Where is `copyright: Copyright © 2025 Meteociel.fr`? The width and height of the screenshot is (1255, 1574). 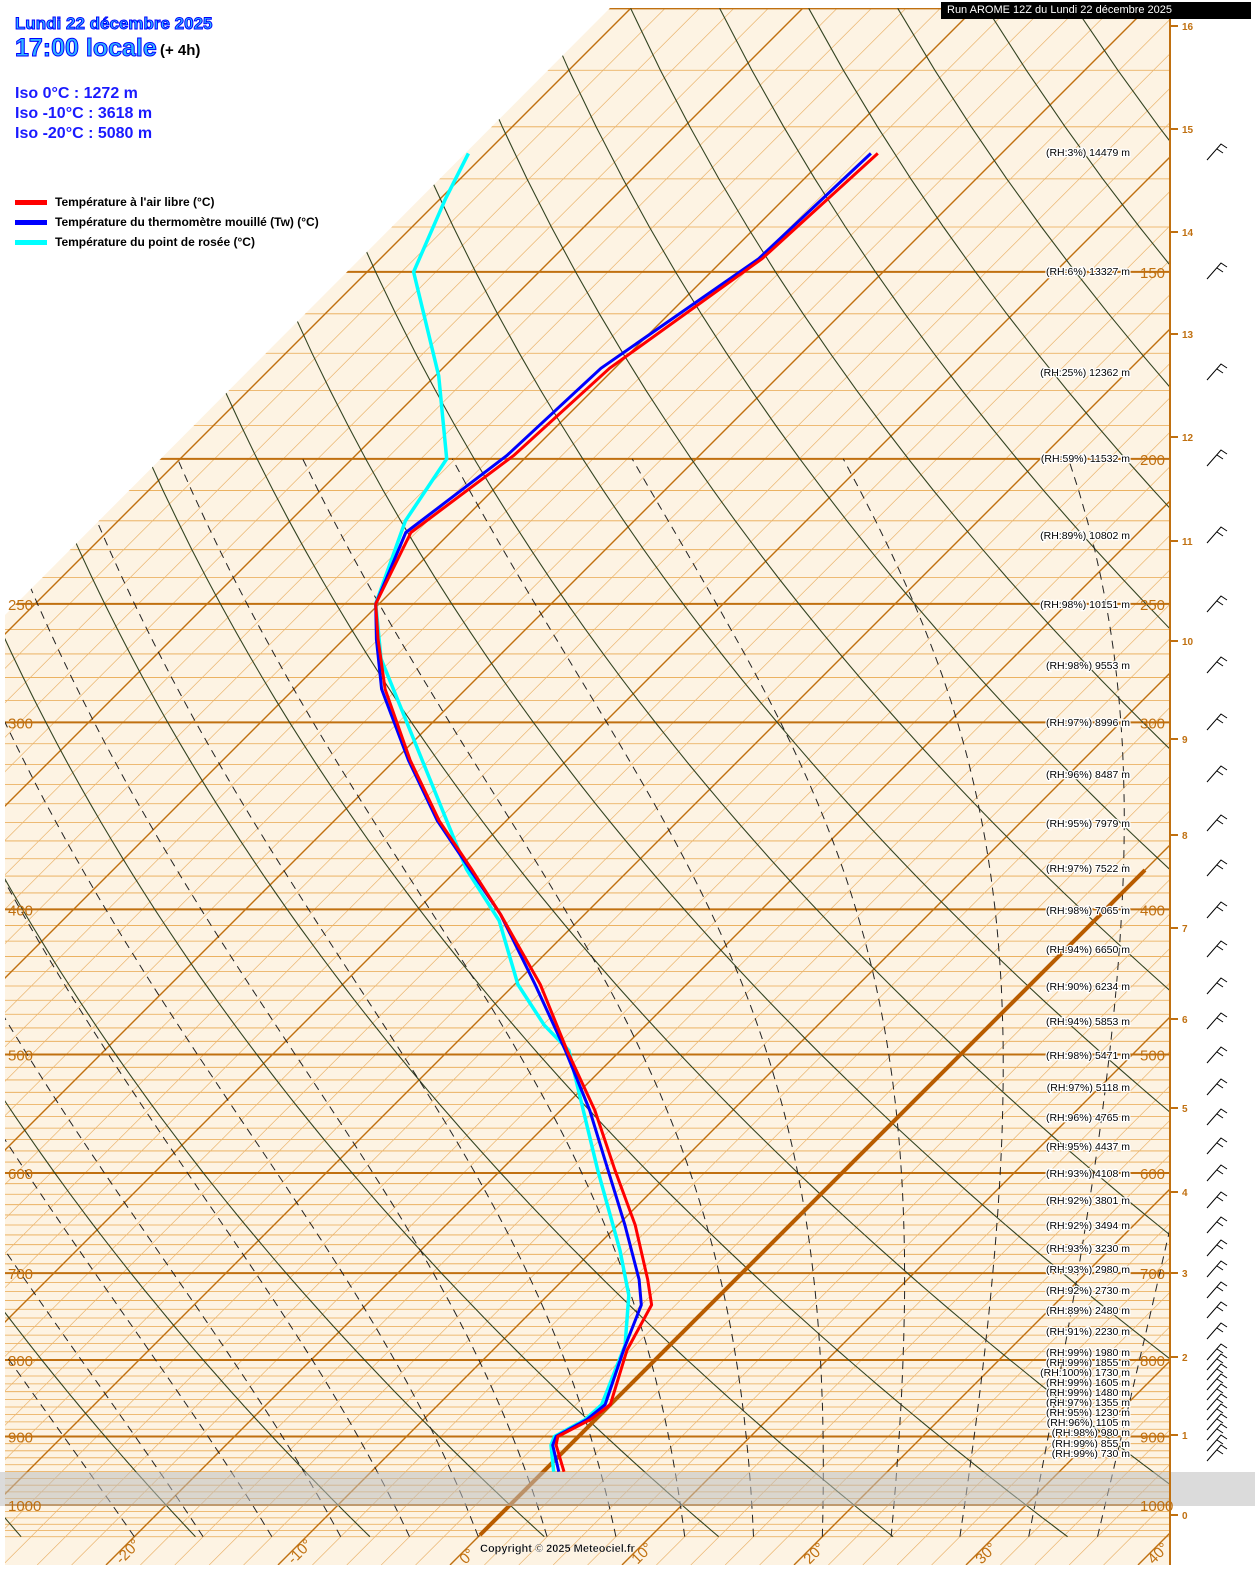
copyright: Copyright © 2025 Meteociel.fr is located at coordinates (557, 1549).